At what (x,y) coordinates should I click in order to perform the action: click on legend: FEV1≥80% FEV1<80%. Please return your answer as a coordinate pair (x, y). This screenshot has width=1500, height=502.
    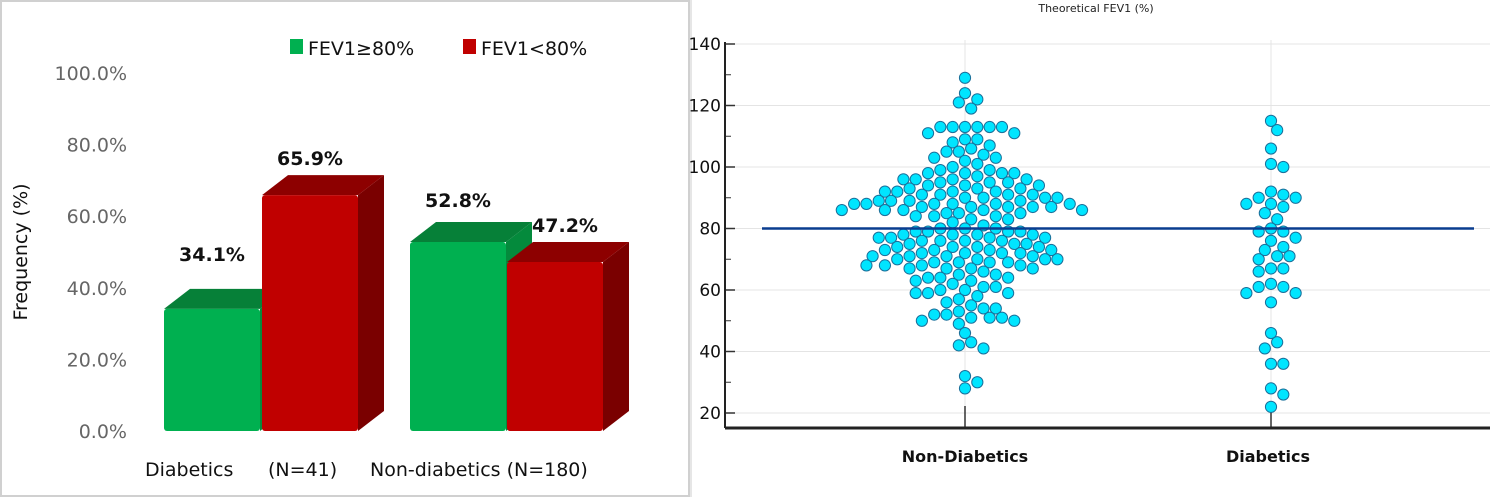
    Looking at the image, I should click on (438, 49).